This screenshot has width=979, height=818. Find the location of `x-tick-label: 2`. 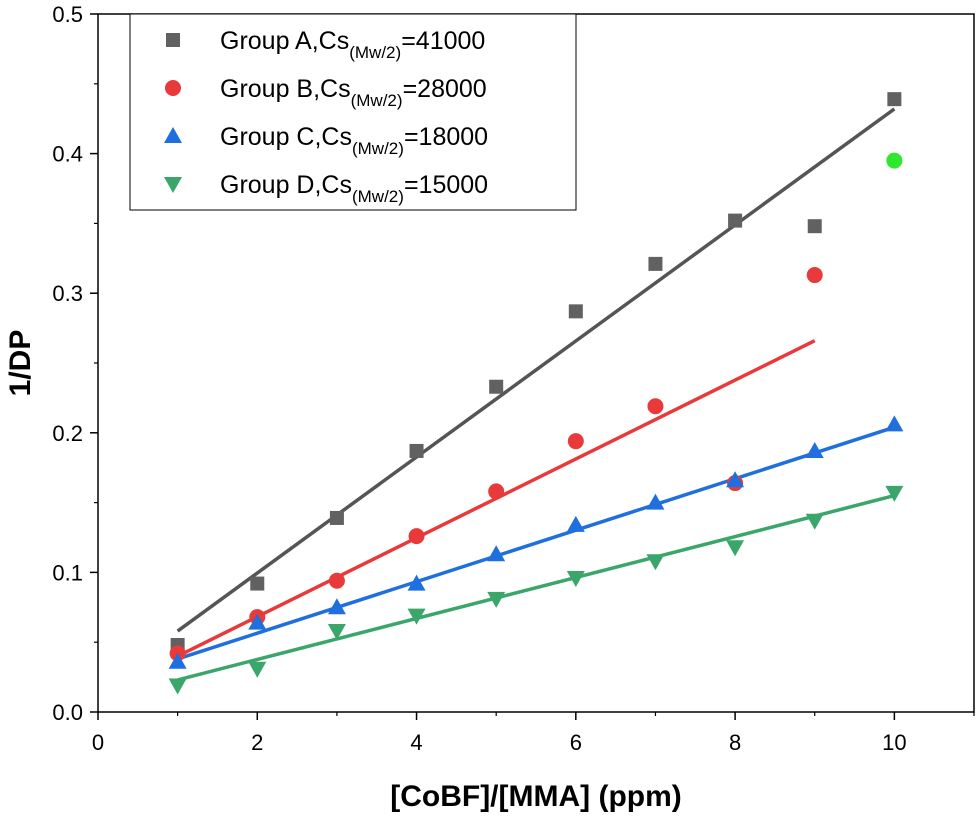

x-tick-label: 2 is located at coordinates (257, 742).